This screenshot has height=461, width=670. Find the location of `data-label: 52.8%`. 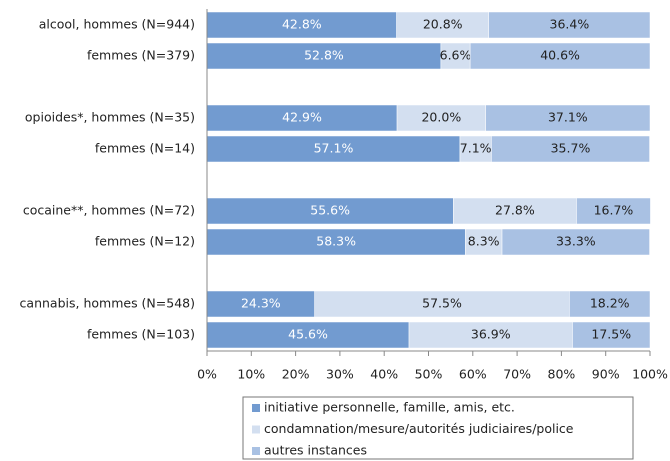

data-label: 52.8% is located at coordinates (324, 55).